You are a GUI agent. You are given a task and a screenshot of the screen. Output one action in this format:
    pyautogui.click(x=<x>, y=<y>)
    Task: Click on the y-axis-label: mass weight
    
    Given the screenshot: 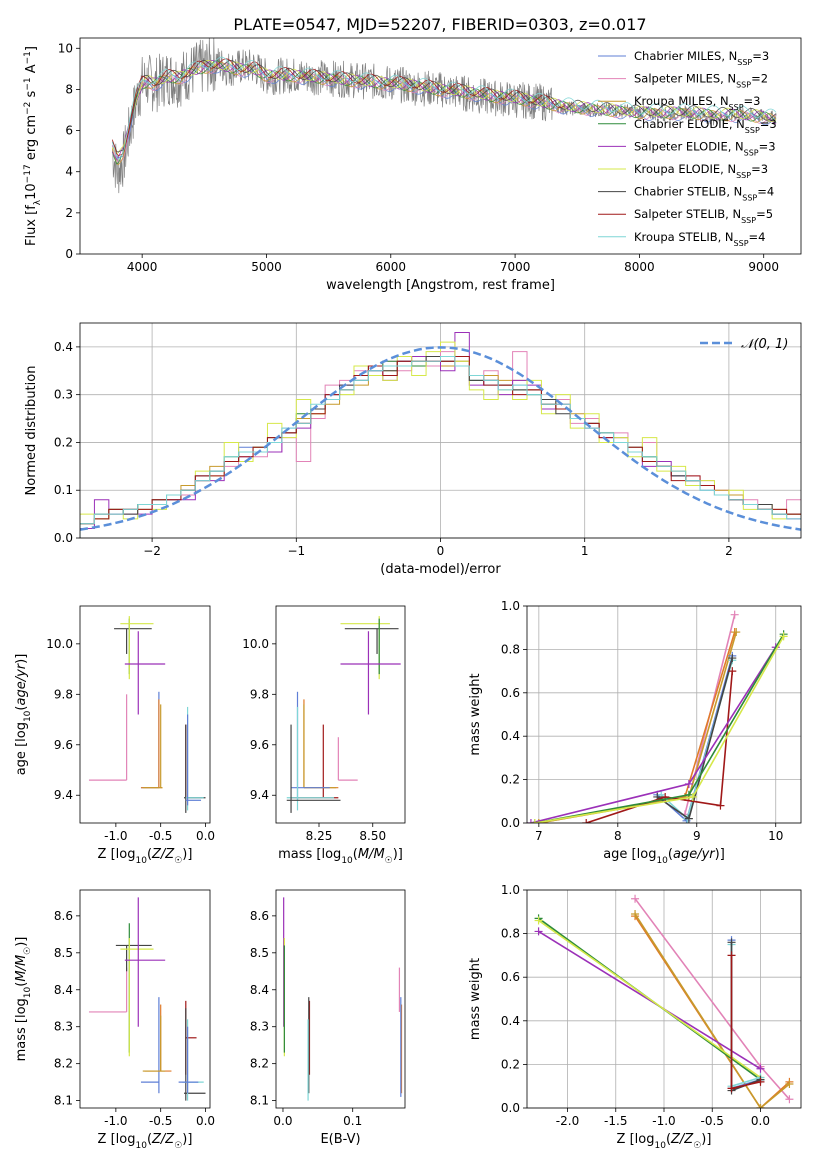 What is the action you would take?
    pyautogui.click(x=475, y=999)
    